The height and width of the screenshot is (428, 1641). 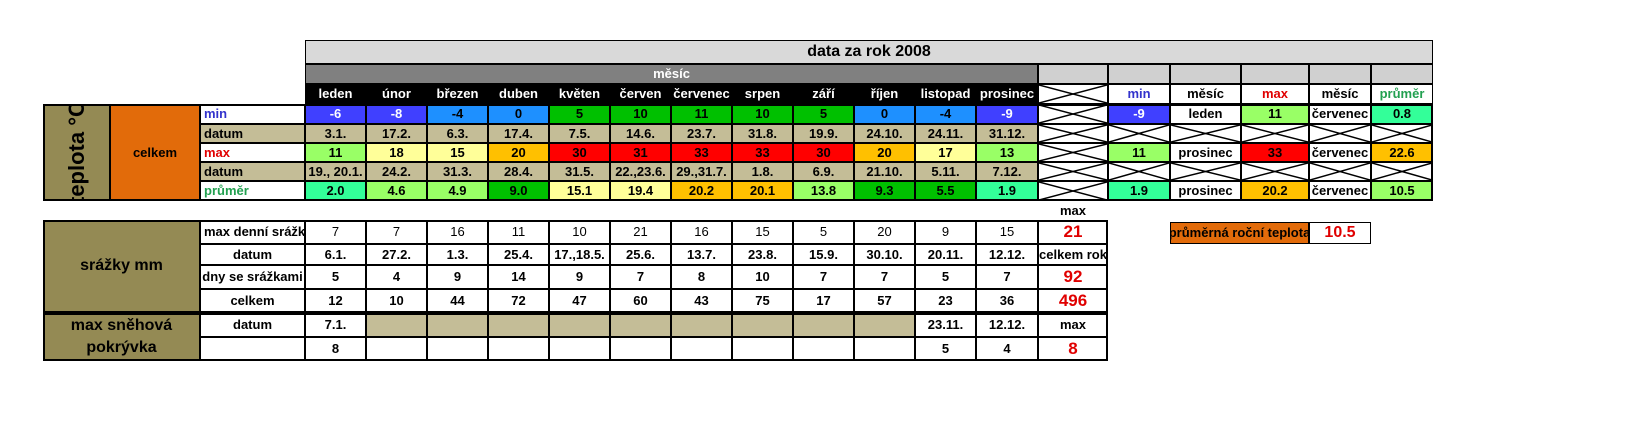 What do you see at coordinates (457, 94) in the screenshot?
I see `month-header: březen` at bounding box center [457, 94].